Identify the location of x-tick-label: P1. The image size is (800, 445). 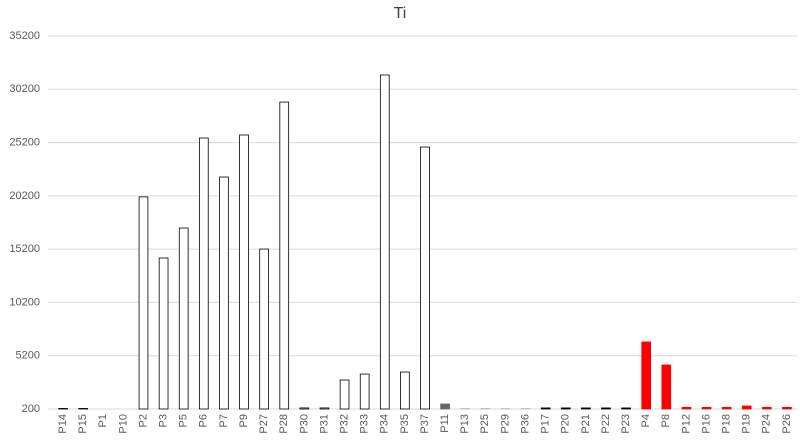
(103, 420).